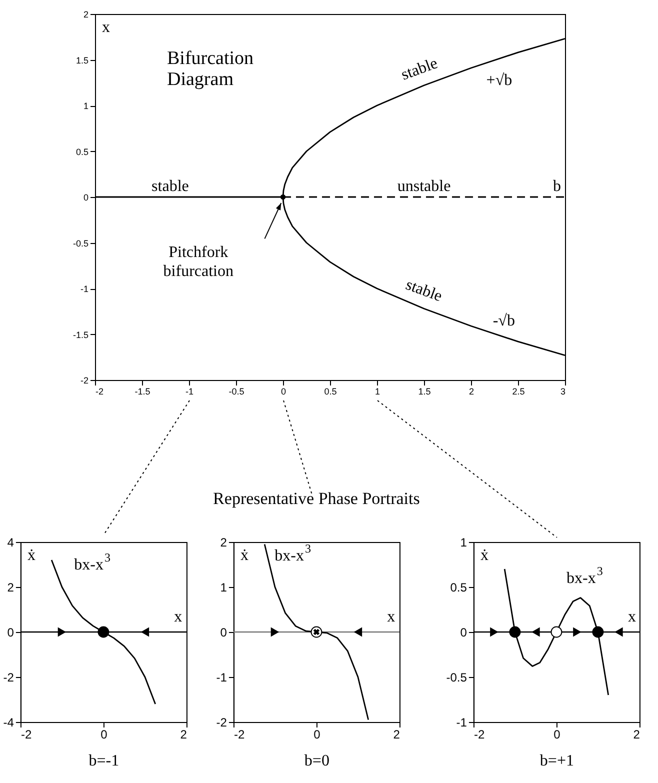  Describe the element at coordinates (80, 335) in the screenshot. I see `y-tick-label: -1.5` at that location.